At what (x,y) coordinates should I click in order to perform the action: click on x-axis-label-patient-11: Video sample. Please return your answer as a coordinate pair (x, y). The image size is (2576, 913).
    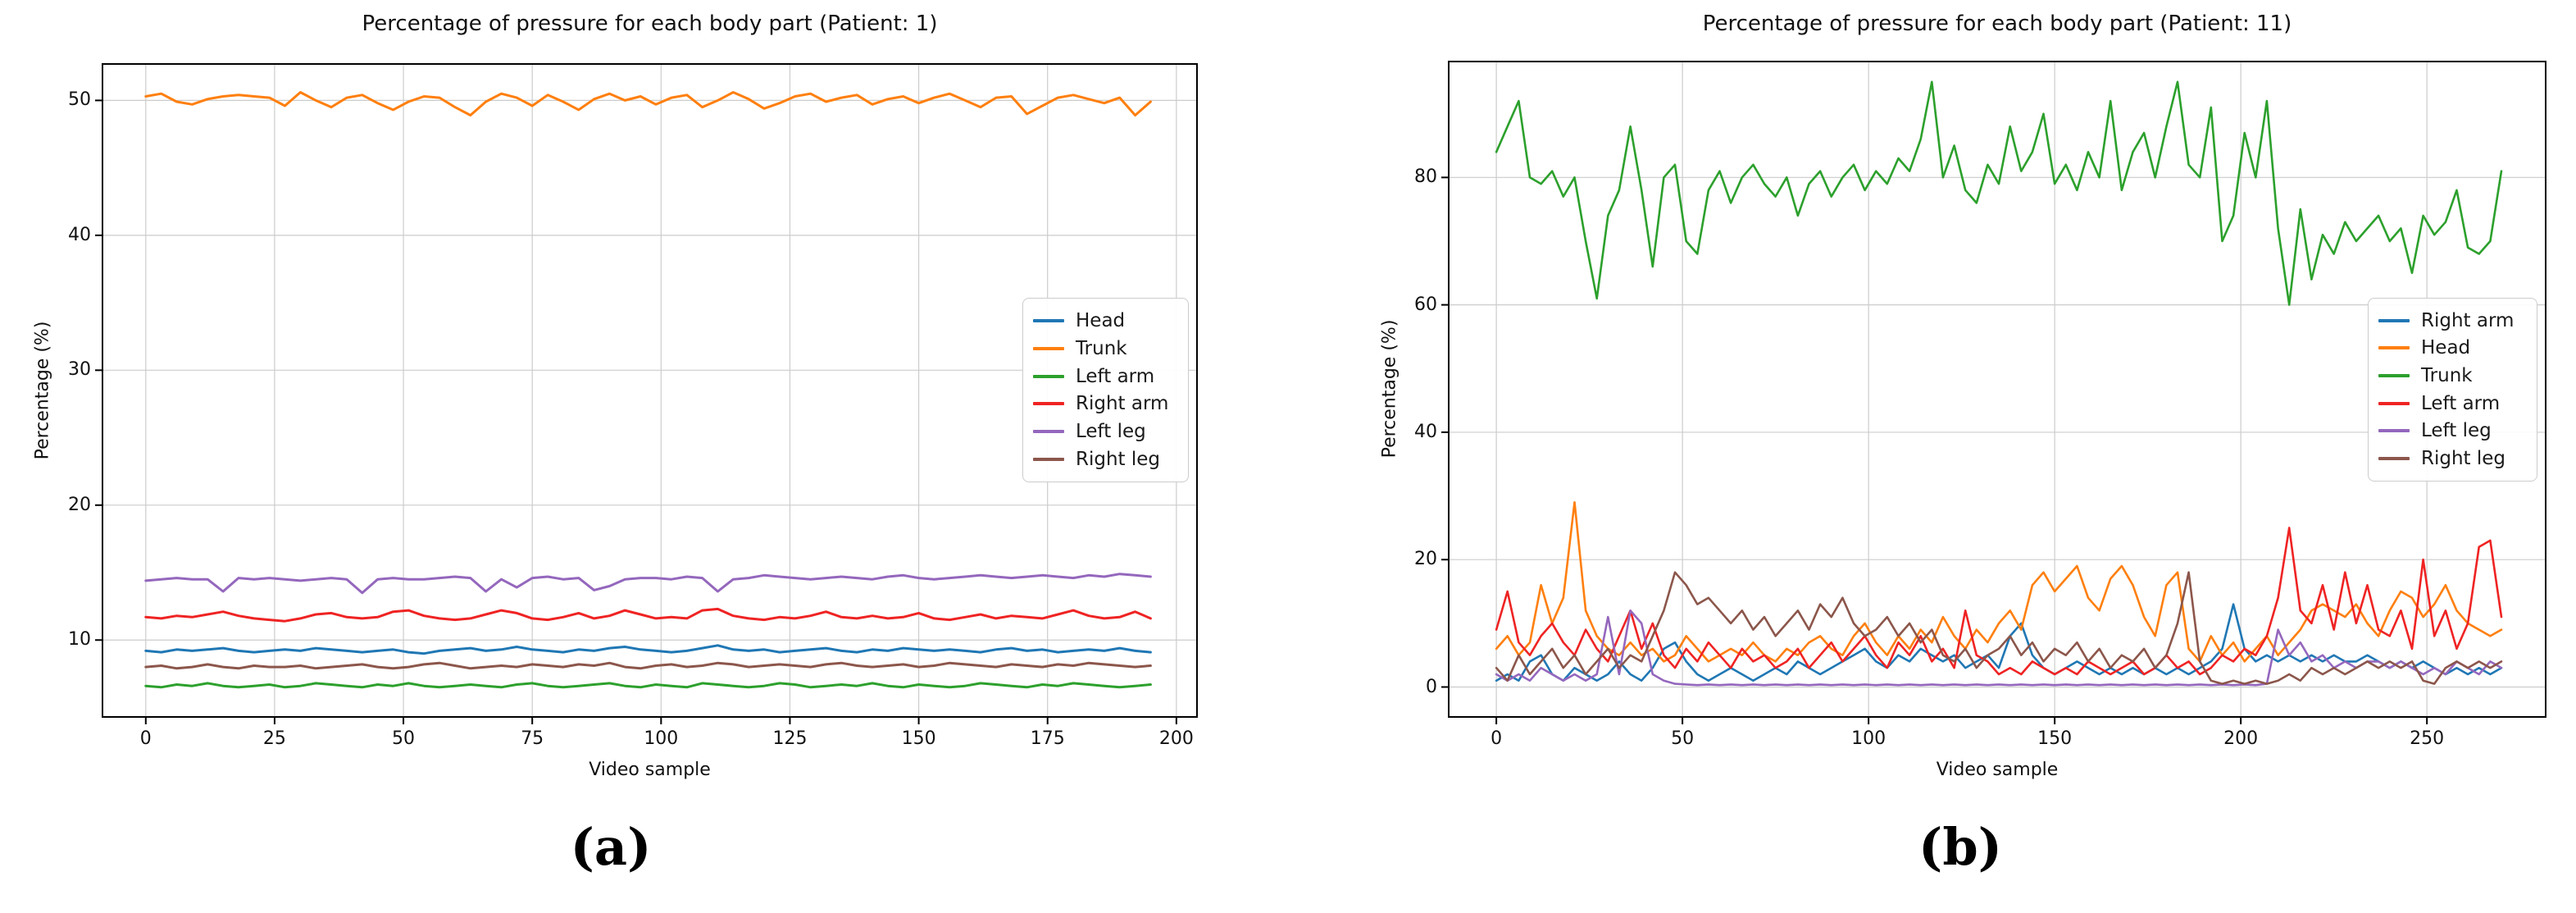
    Looking at the image, I should click on (1997, 770).